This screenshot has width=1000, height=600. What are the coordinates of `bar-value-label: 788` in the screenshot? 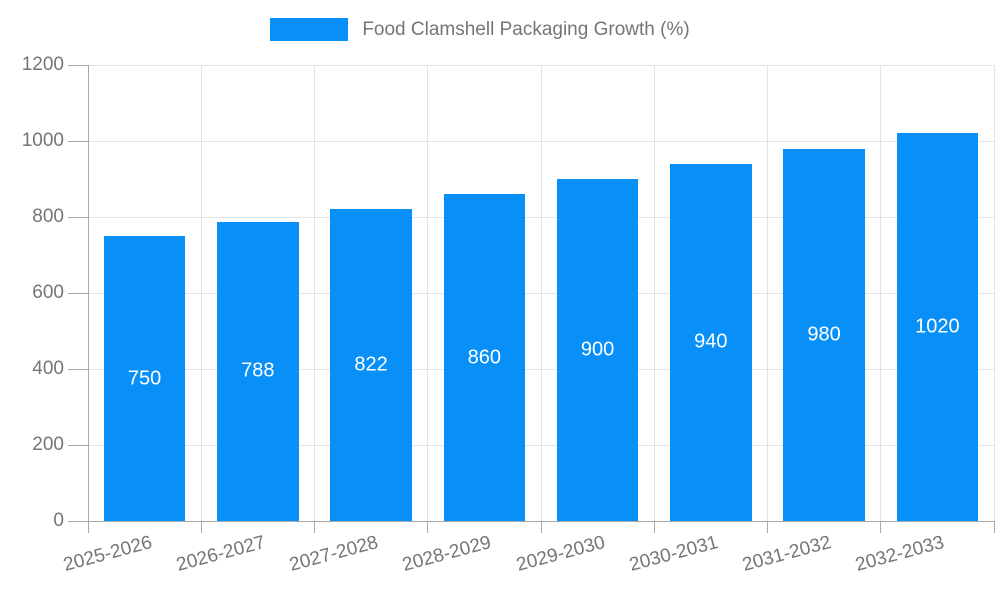 It's located at (258, 370).